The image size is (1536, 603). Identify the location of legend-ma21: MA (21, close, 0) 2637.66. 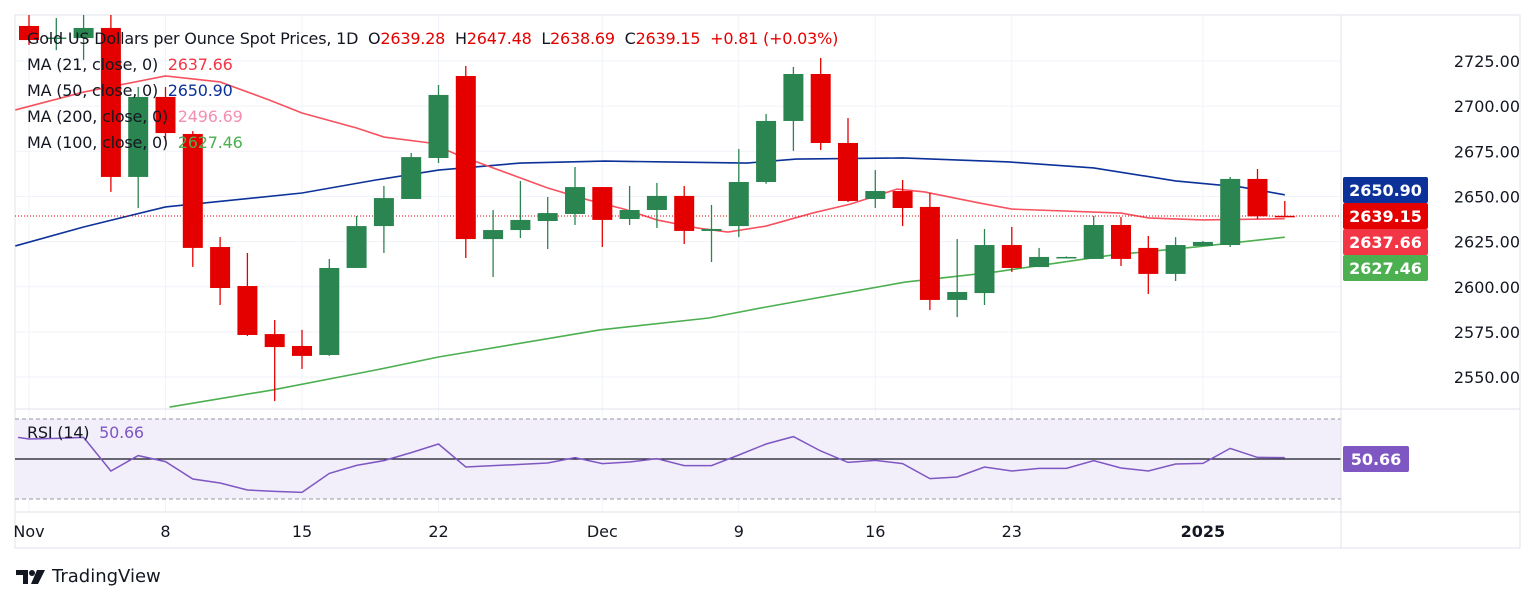
(130, 65).